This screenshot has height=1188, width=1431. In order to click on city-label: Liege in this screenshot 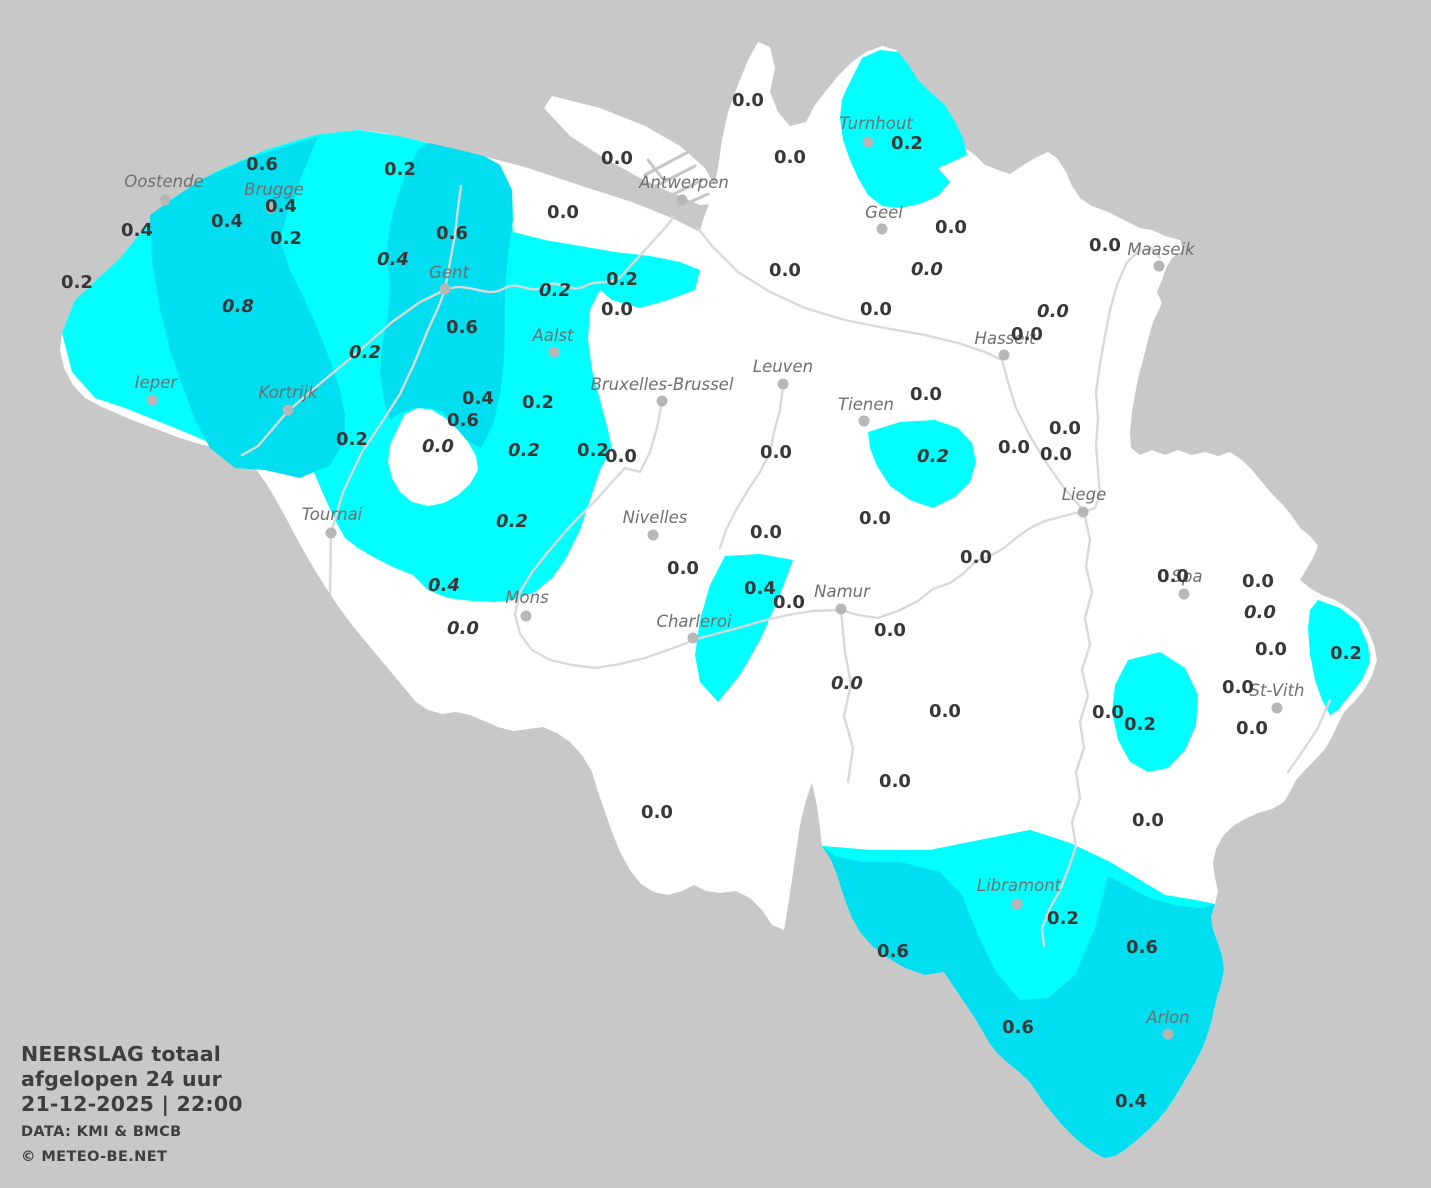, I will do `click(1084, 494)`.